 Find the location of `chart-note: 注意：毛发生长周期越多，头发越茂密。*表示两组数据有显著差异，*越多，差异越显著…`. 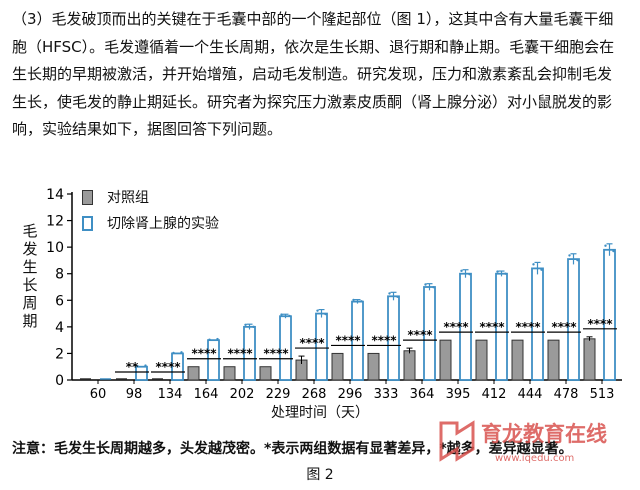

chart-note: 注意：毛发生长周期越多，头发越茂密。*表示两组数据有显著差异，*越多，差异越显著… is located at coordinates (292, 449).